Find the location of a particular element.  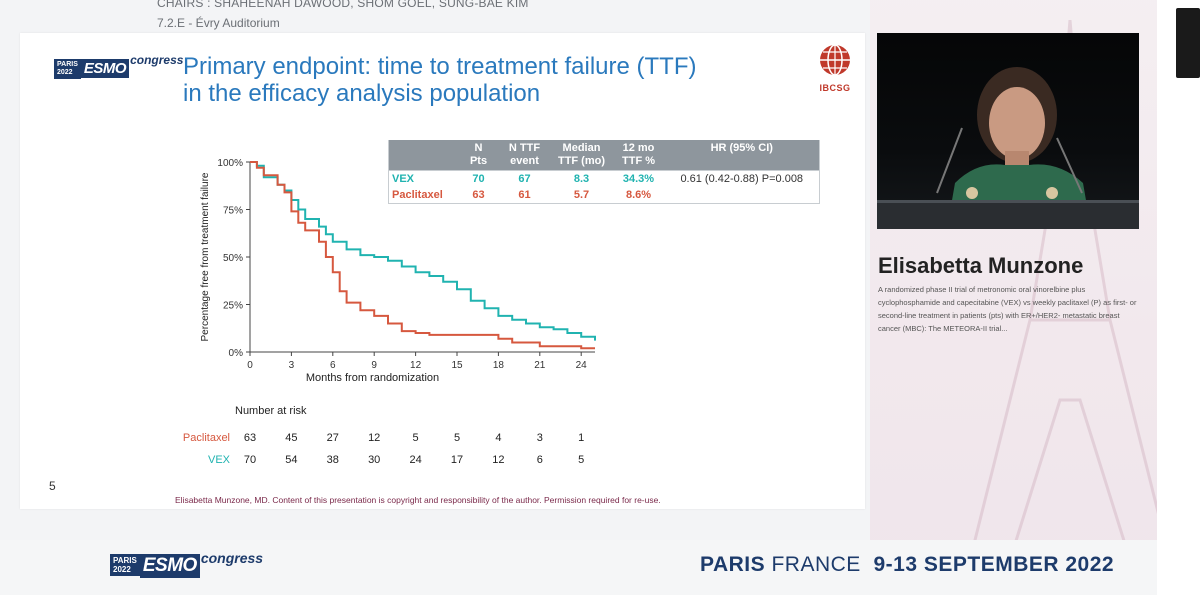

x-tick-label: 12 is located at coordinates (416, 365).